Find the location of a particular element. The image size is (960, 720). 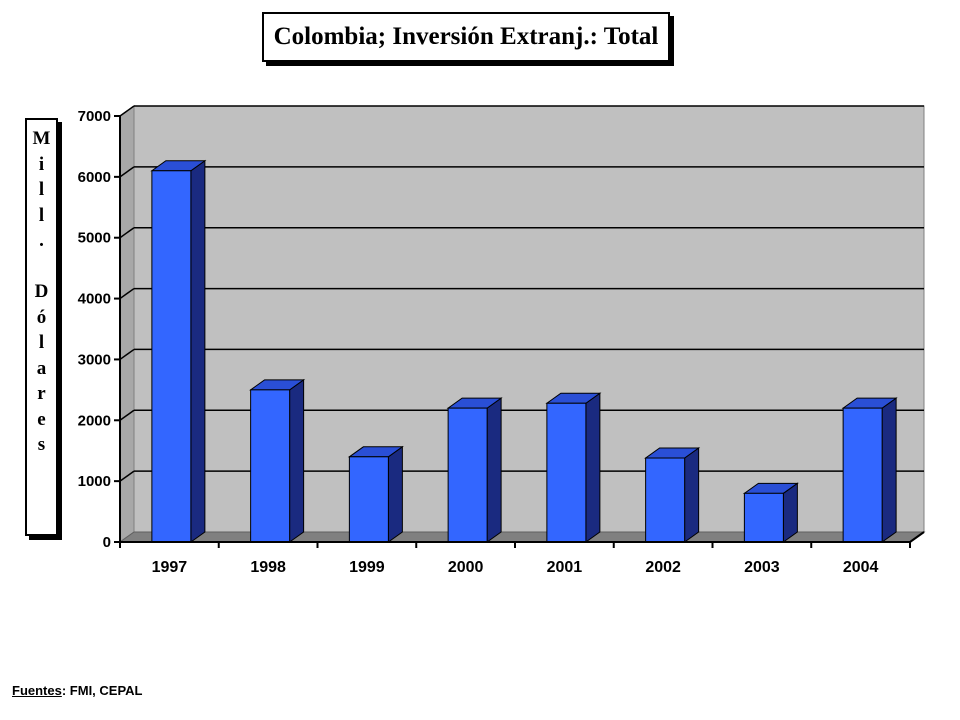

y-axis-label-char: D is located at coordinates (41, 291).